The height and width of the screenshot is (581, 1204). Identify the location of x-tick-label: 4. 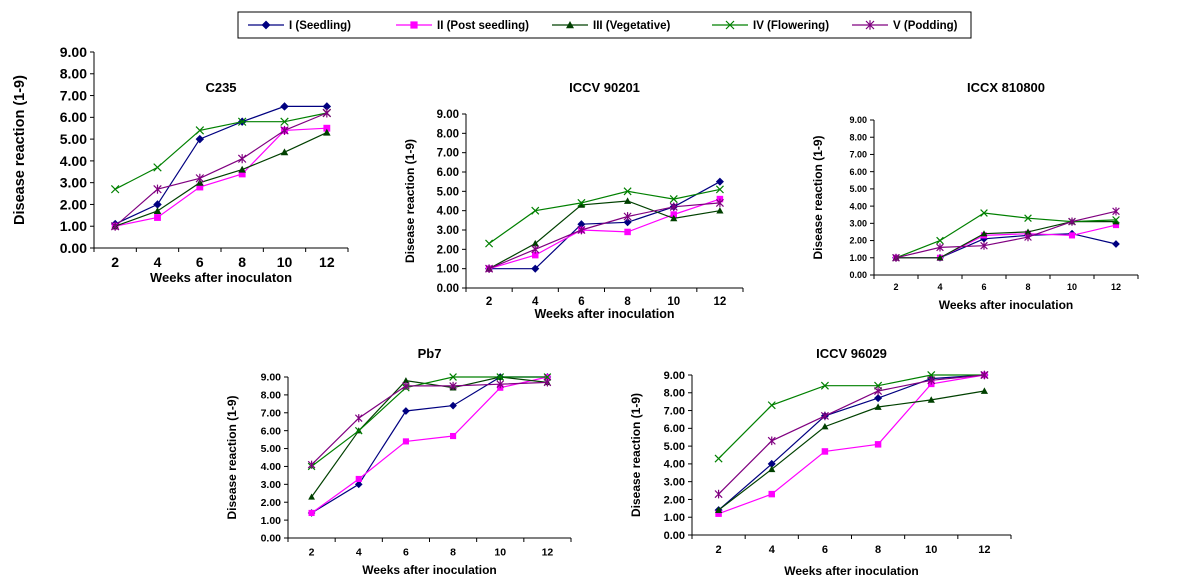
(939, 287).